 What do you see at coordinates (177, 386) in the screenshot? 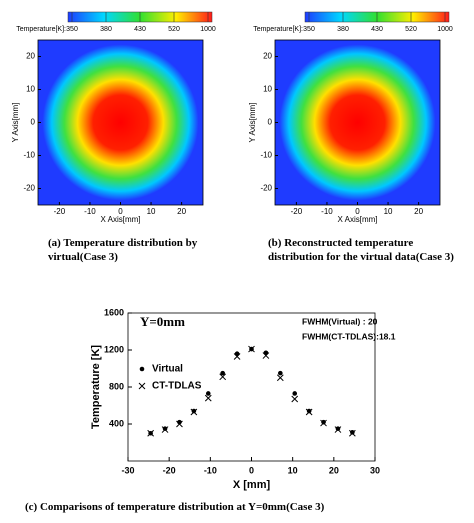
I see `legend-label: CT-TDLAS` at bounding box center [177, 386].